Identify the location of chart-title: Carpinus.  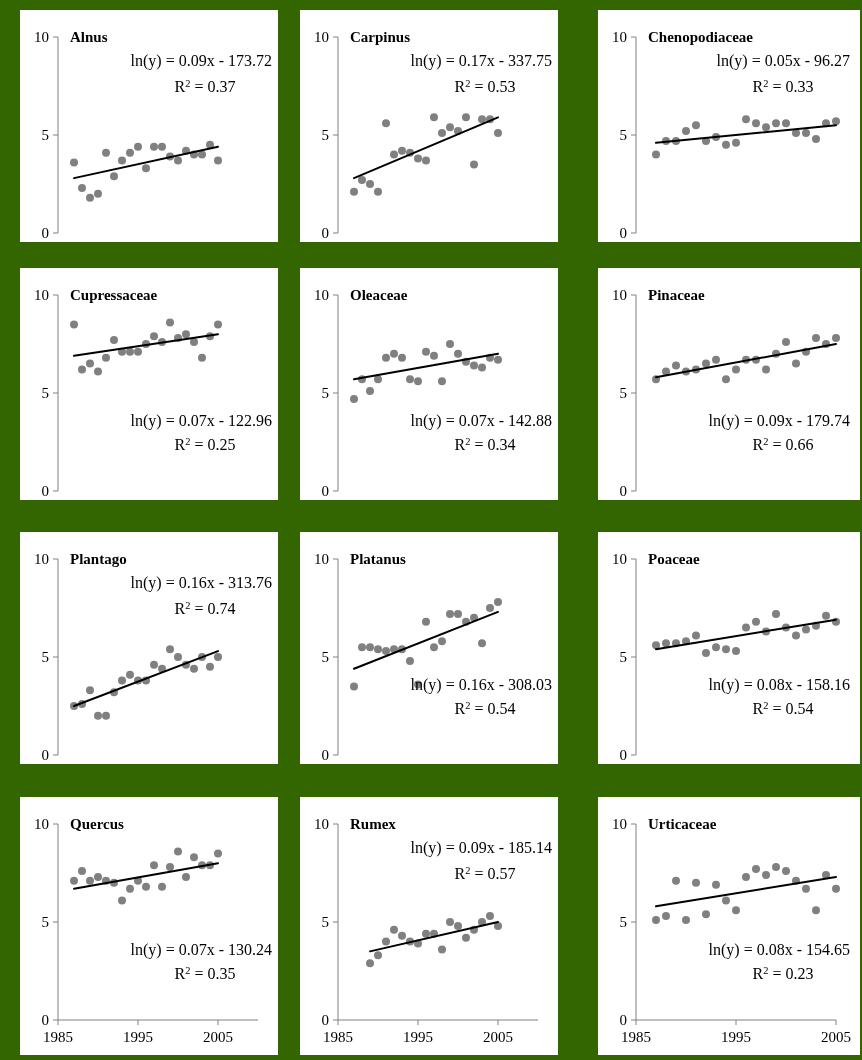
(380, 37).